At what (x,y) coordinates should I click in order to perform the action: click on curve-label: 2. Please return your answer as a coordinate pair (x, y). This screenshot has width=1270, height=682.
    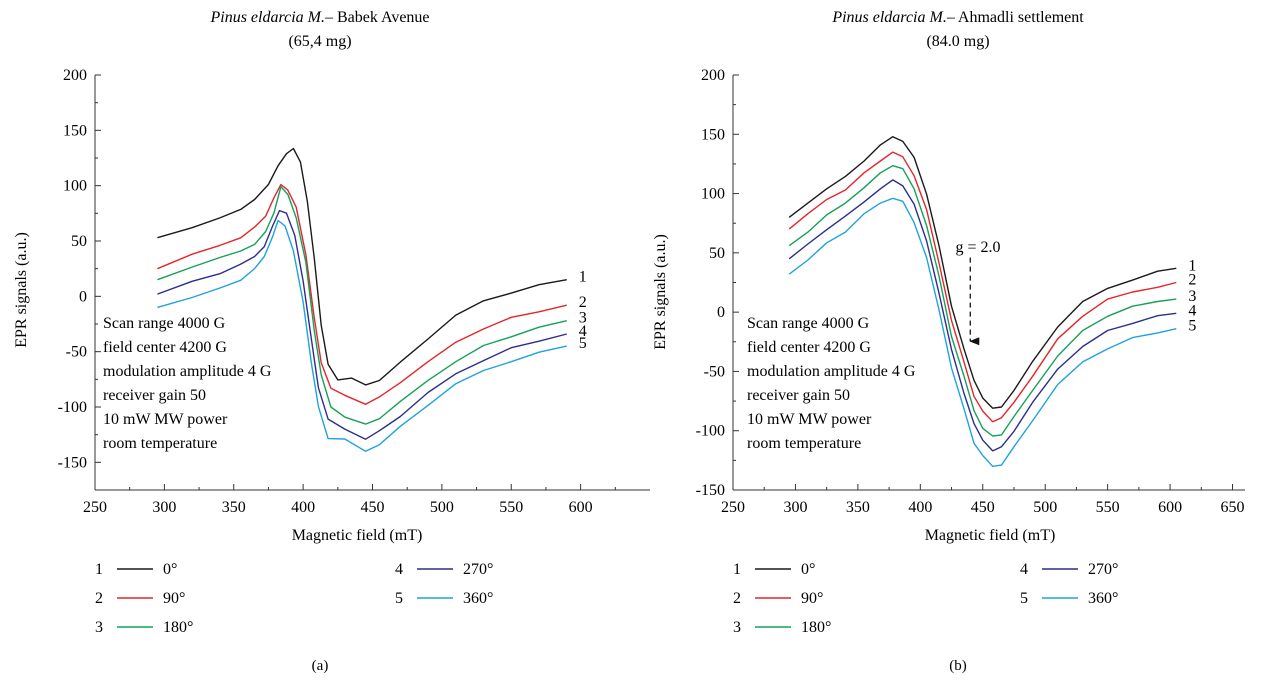
    Looking at the image, I should click on (1192, 280).